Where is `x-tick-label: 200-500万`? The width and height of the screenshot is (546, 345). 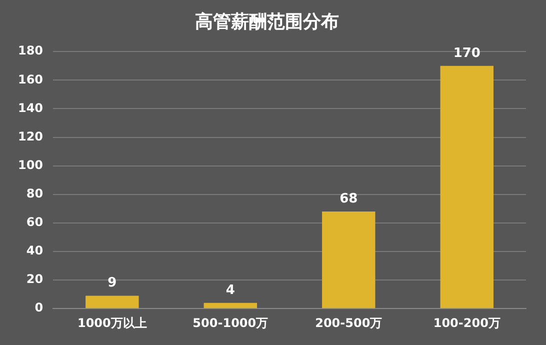 x-tick-label: 200-500万 is located at coordinates (348, 323).